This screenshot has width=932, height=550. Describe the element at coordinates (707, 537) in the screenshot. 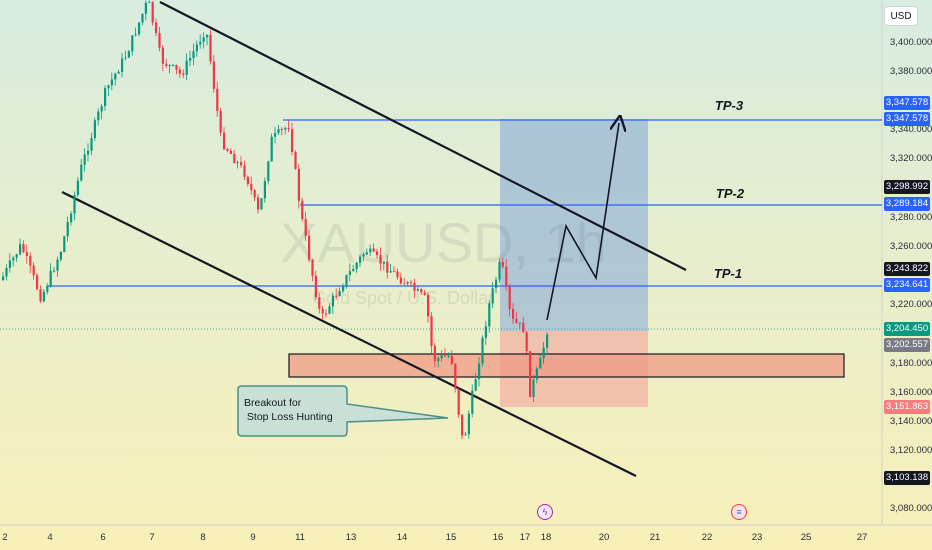

I see `x-tick: 22` at that location.